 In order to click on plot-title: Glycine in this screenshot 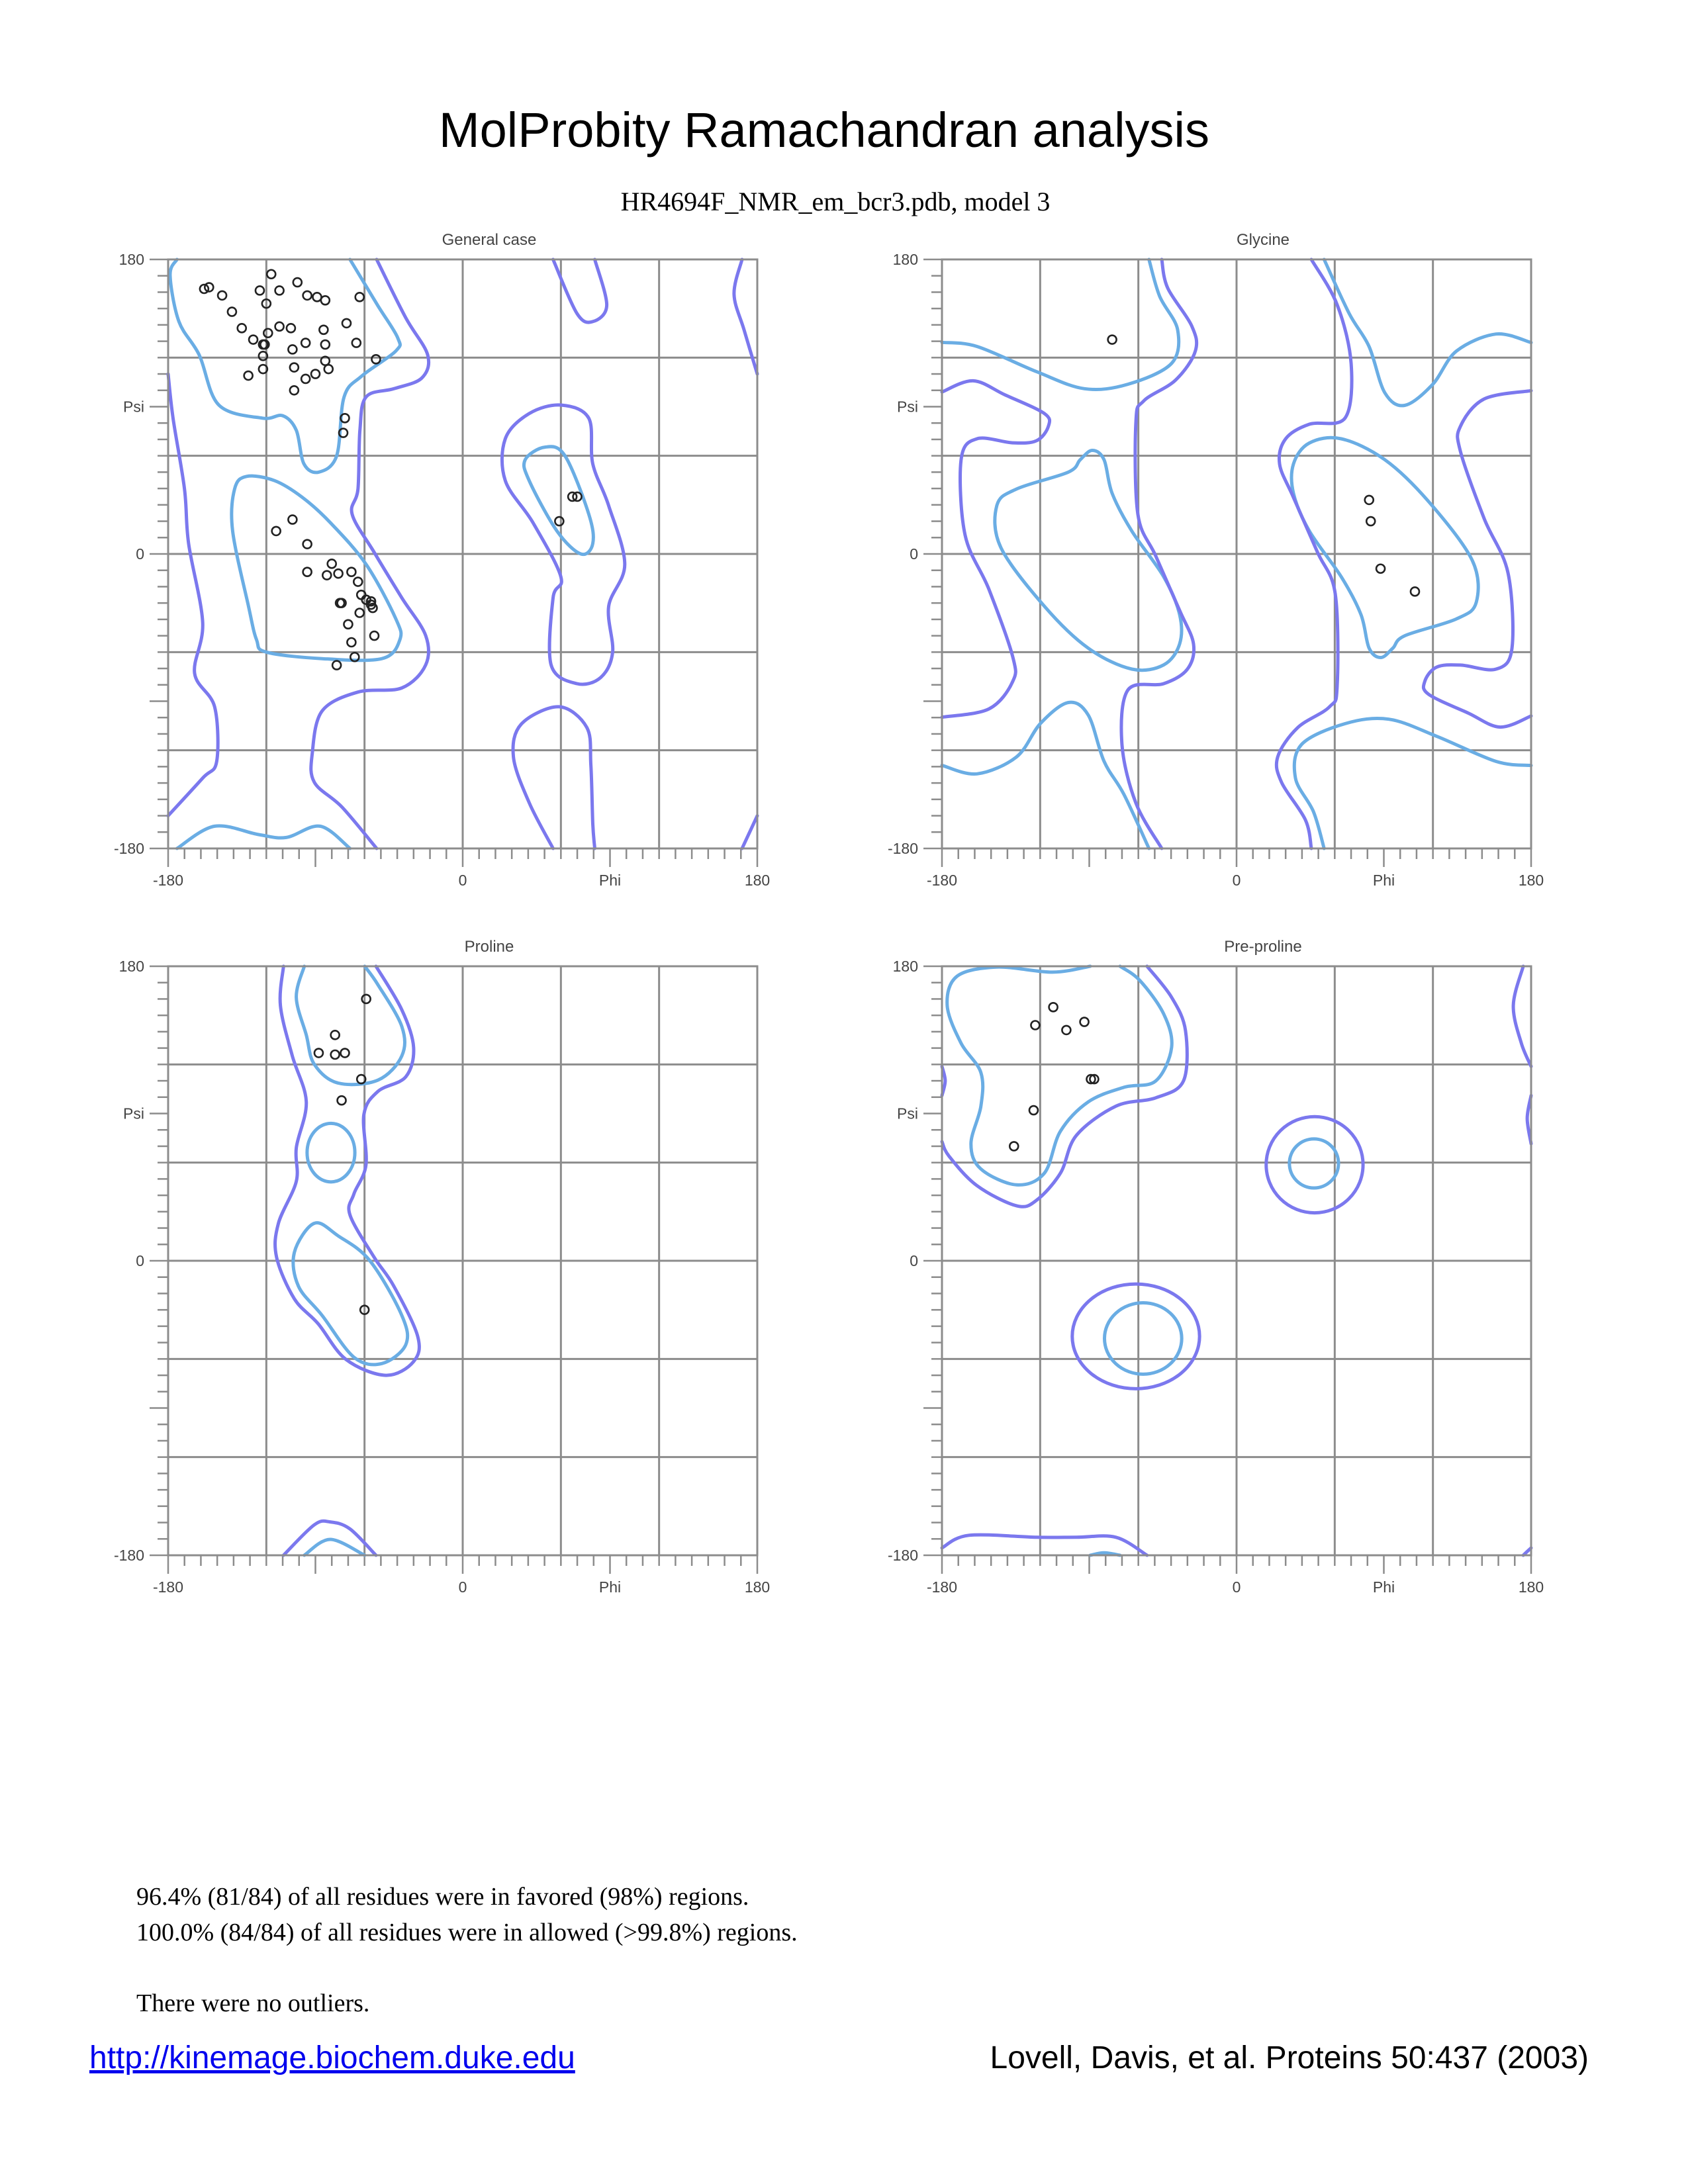, I will do `click(1263, 240)`.